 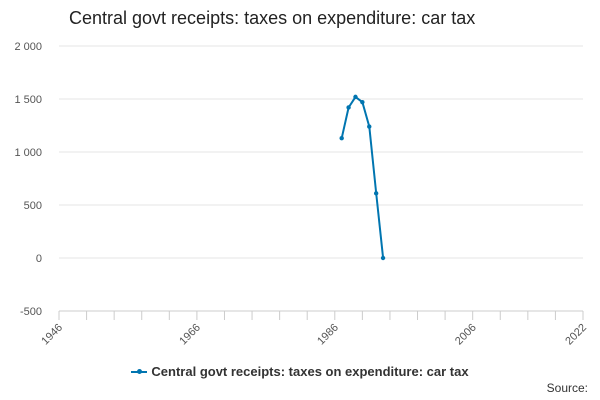 What do you see at coordinates (39, 259) in the screenshot?
I see `y-tick-label: 0` at bounding box center [39, 259].